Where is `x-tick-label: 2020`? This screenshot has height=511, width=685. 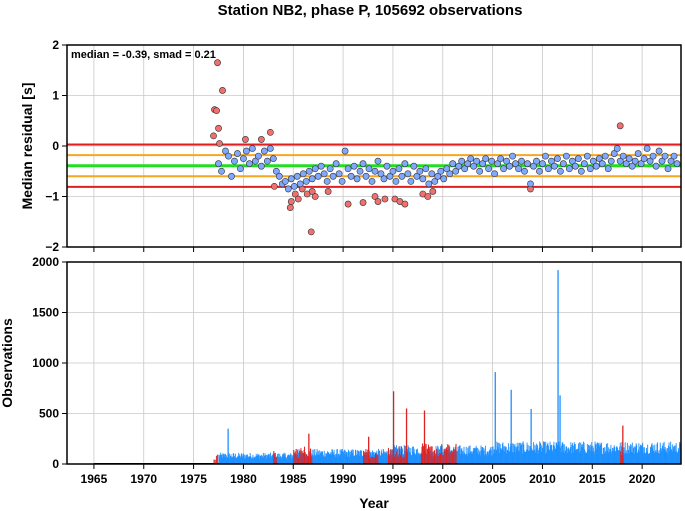
x-tick-label: 2020 is located at coordinates (642, 479).